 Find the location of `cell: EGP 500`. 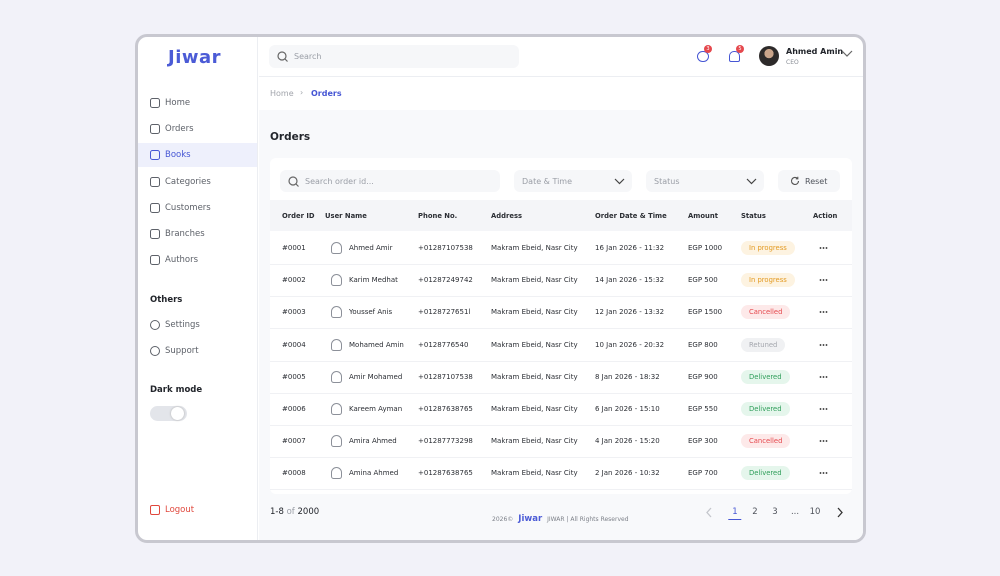

cell: EGP 500 is located at coordinates (703, 280).